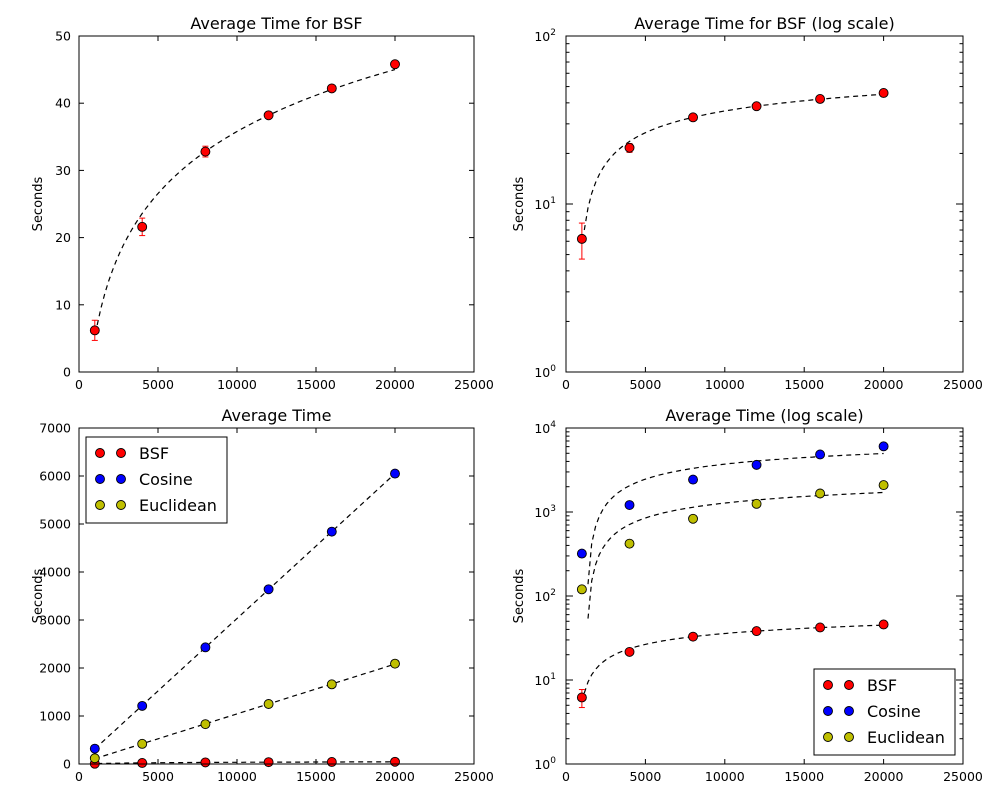 The height and width of the screenshot is (800, 1000). I want to click on y-tick-label: 50, so click(63, 36).